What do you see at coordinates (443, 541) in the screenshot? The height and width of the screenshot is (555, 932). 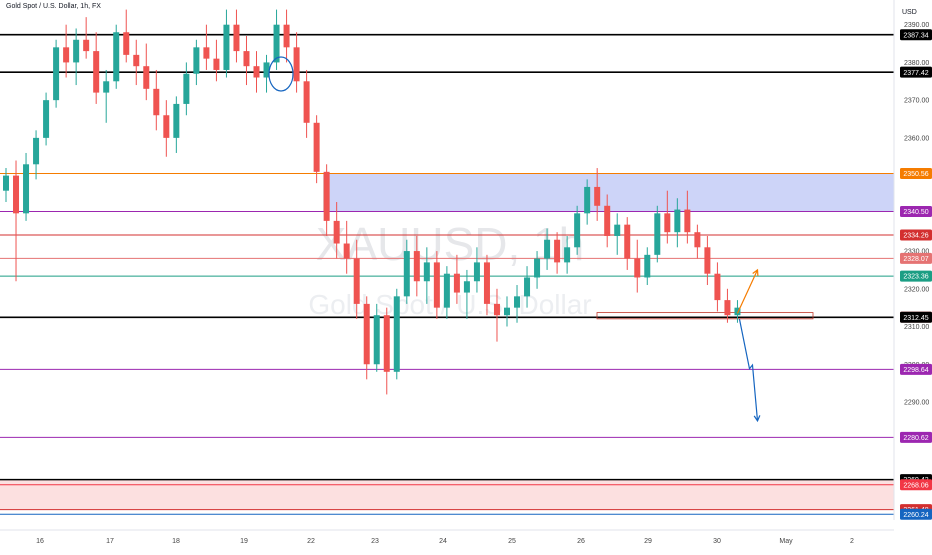 I see `time-tick-label: 24` at bounding box center [443, 541].